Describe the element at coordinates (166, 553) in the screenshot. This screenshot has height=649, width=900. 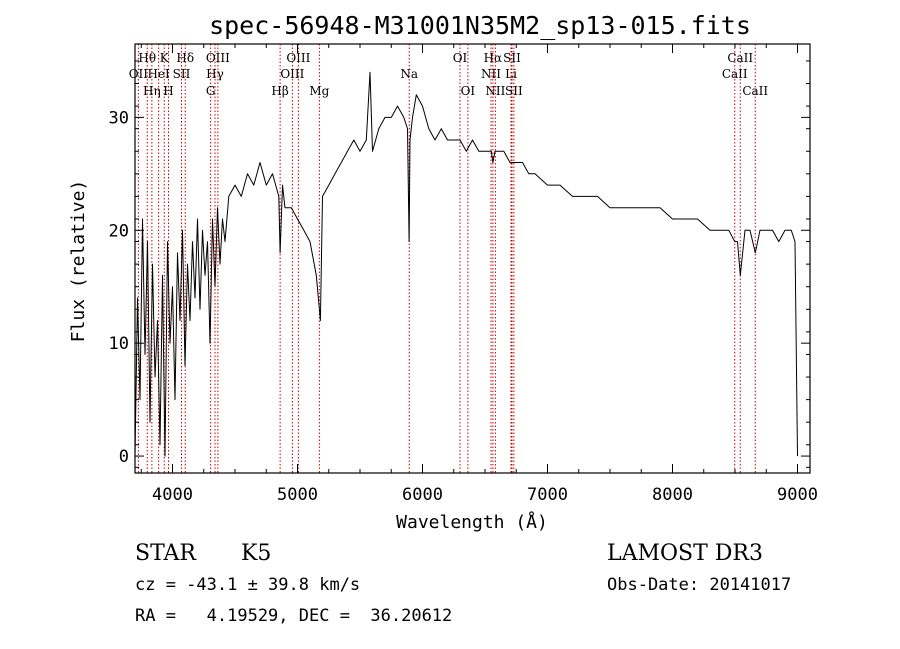
I see `object-class: STAR` at that location.